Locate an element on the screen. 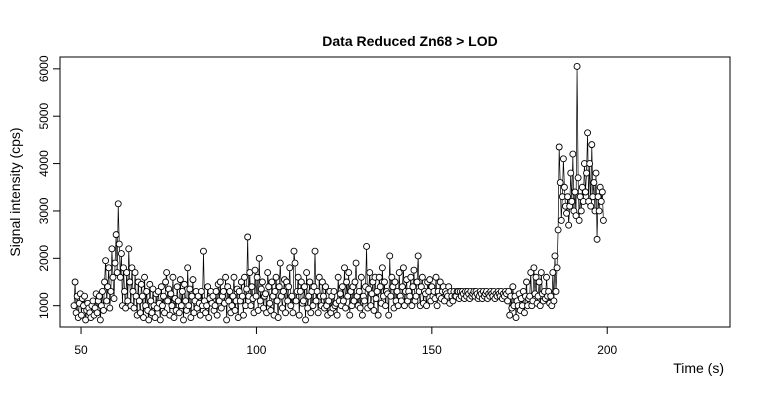  y-axis-label: Signal intensity (cps) is located at coordinates (15, 191).